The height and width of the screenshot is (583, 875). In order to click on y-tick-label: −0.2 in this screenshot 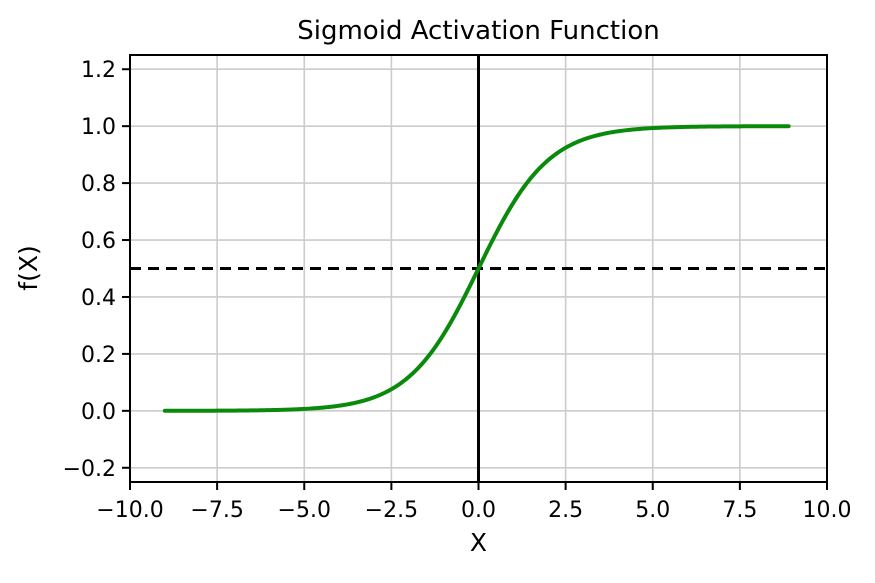, I will do `click(89, 469)`.